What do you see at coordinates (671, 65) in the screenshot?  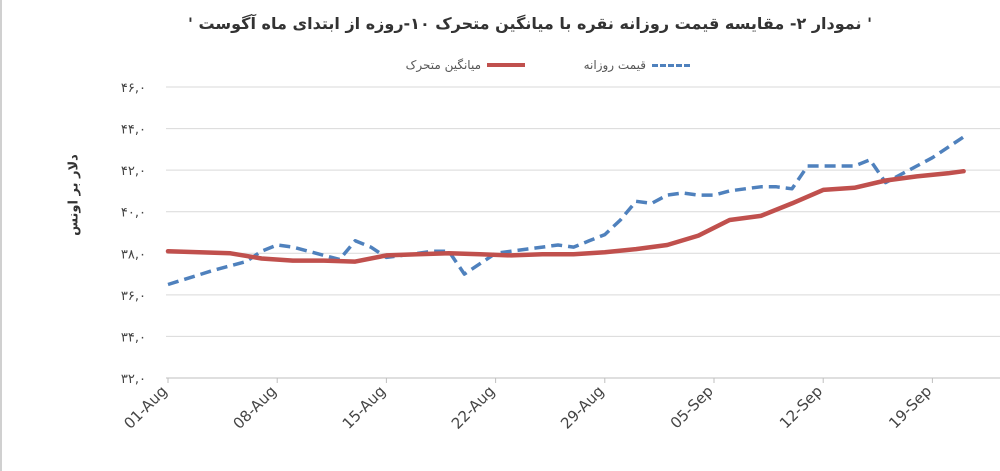 I see `legend-swatch-daily` at bounding box center [671, 65].